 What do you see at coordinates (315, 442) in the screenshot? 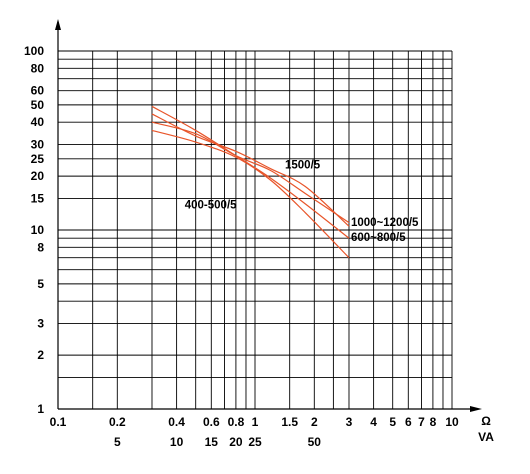
I see `x2-tick-label: 50` at bounding box center [315, 442].